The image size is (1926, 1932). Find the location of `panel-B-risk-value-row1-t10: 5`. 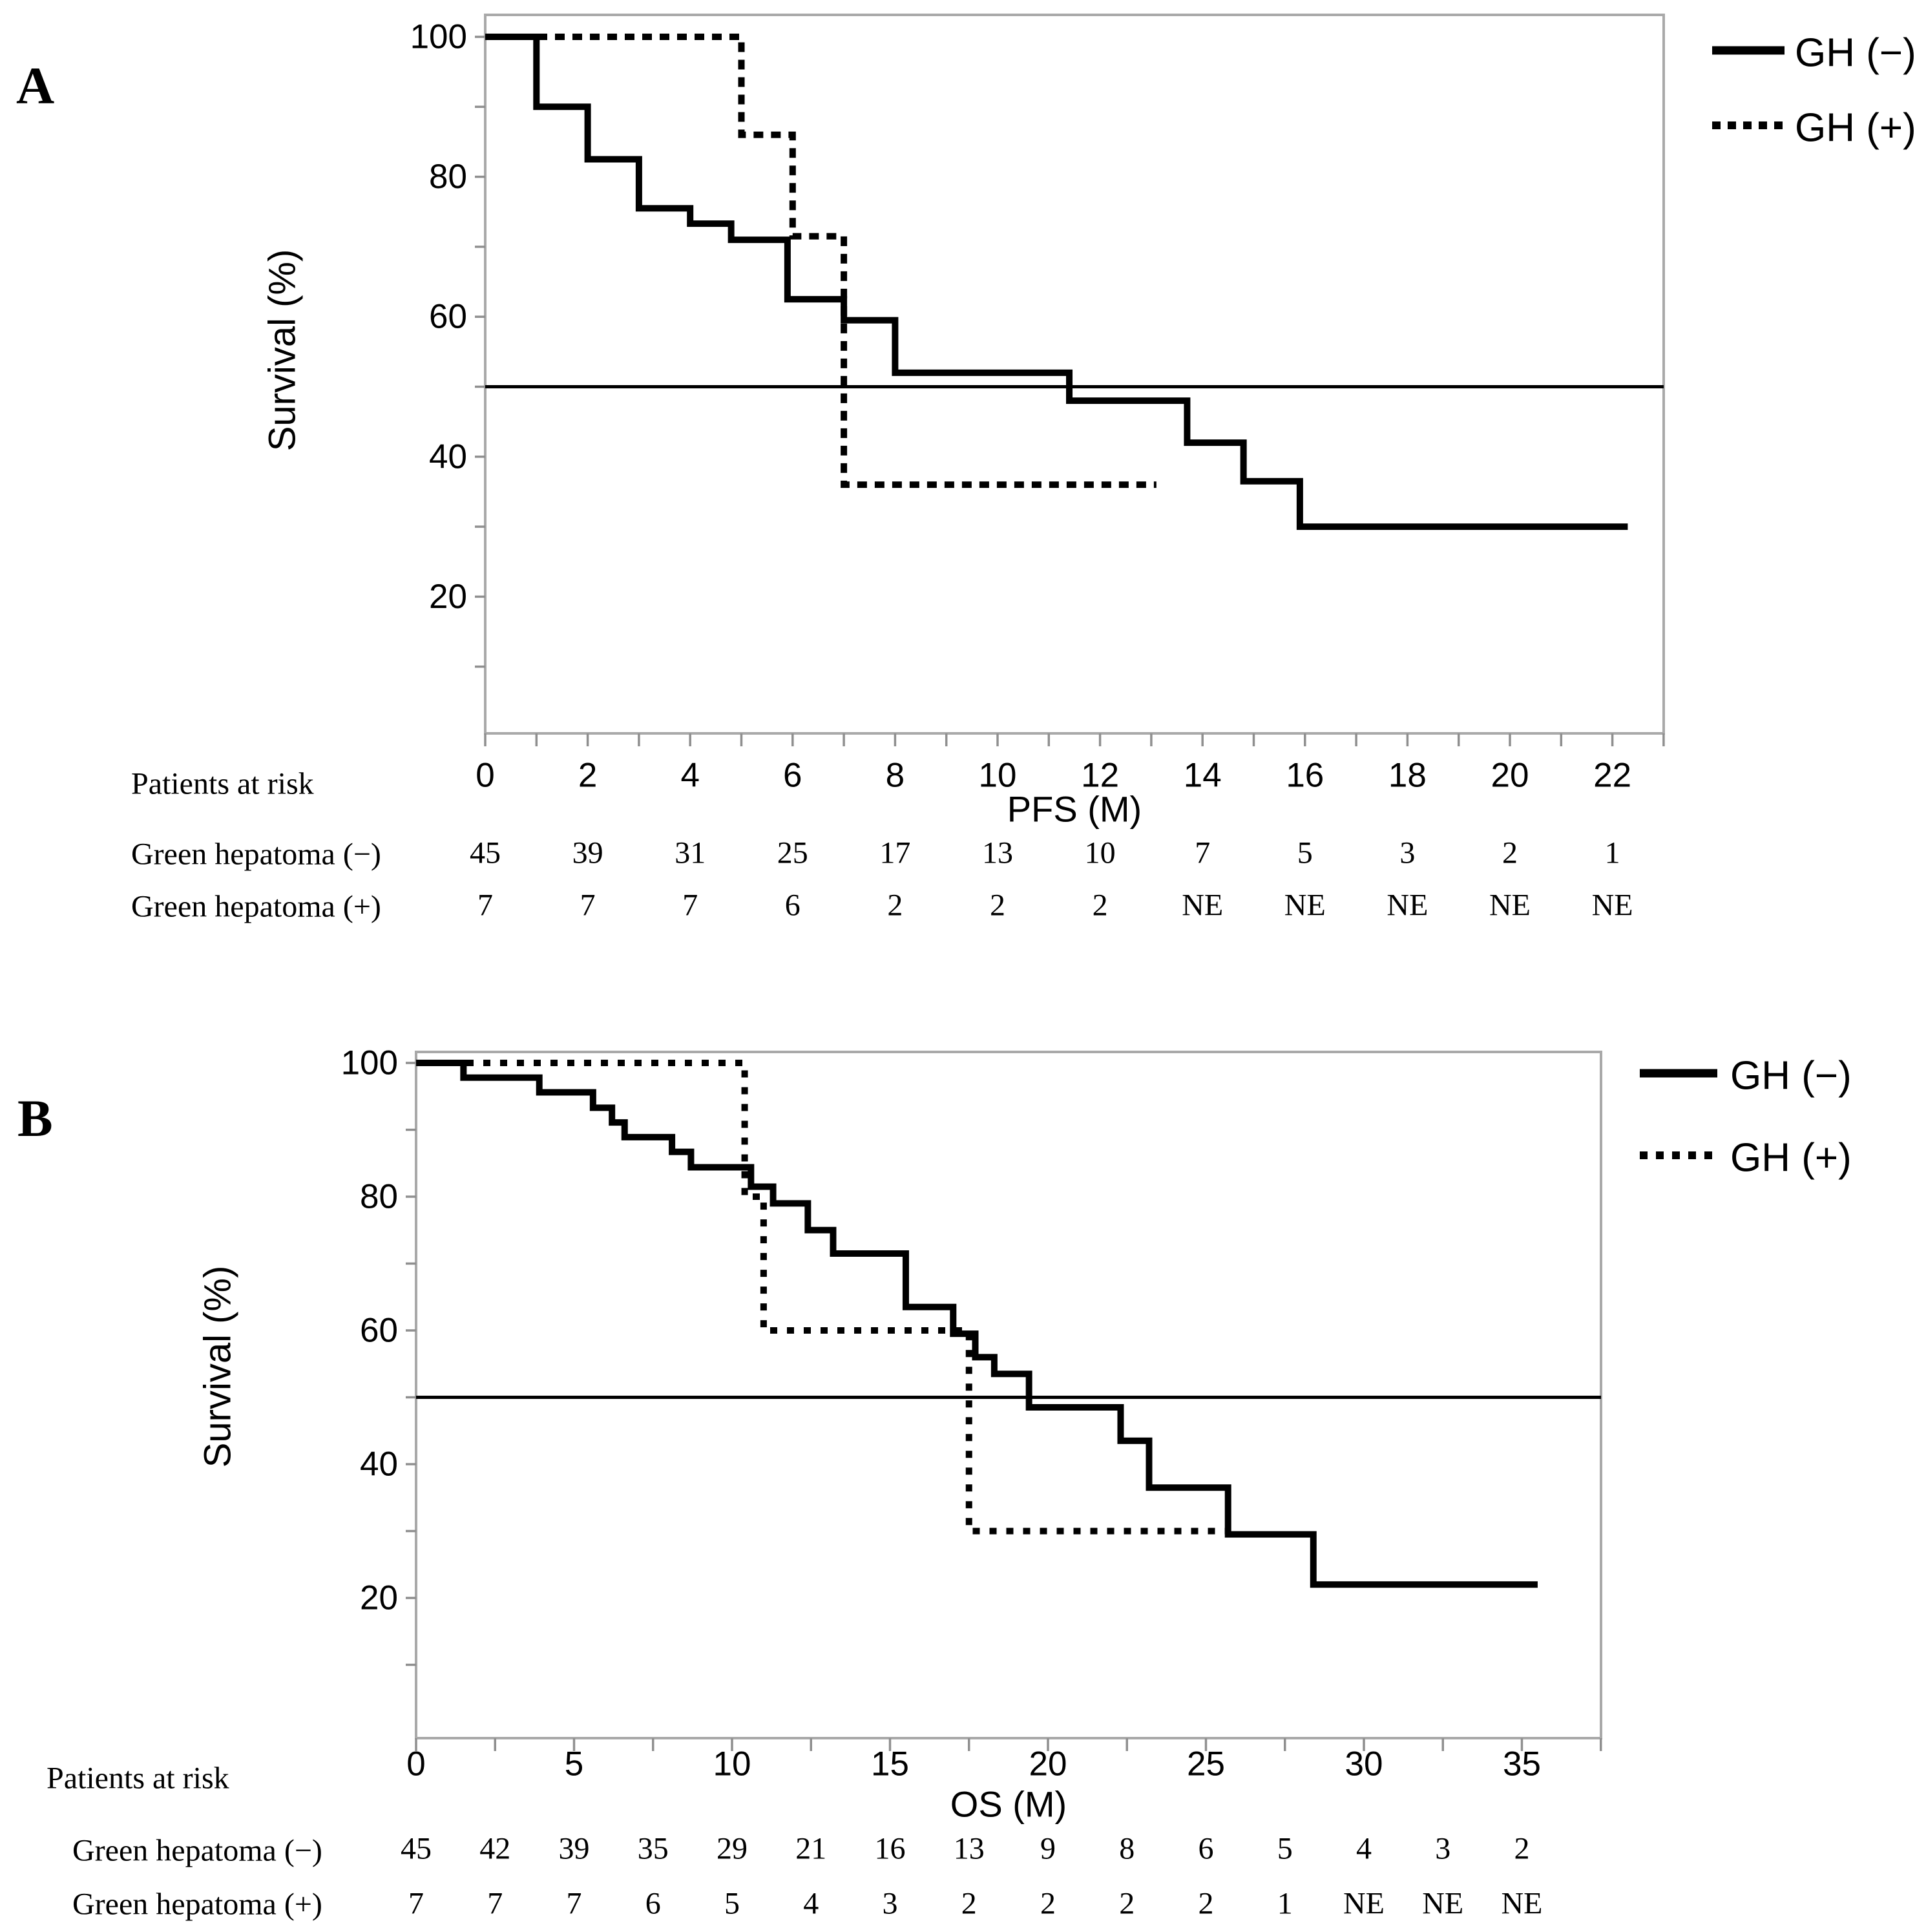

panel-B-risk-value-row1-t10: 5 is located at coordinates (732, 1904).